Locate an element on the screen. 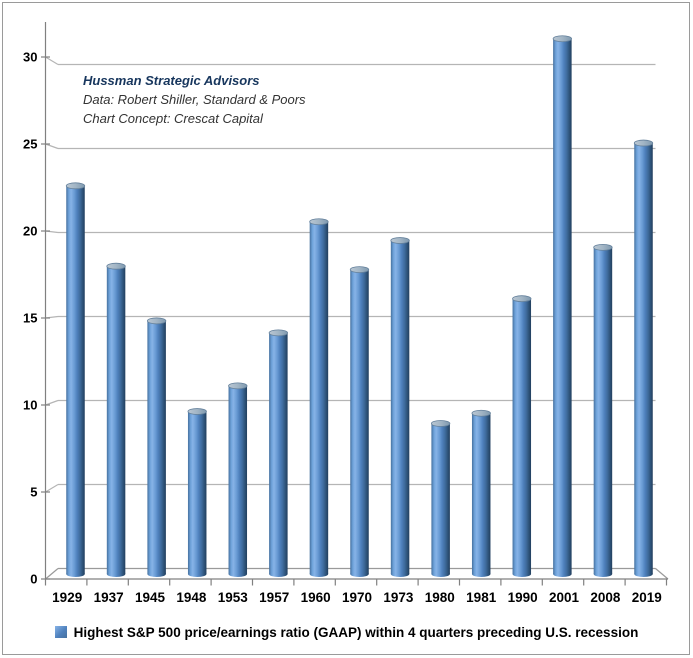 The width and height of the screenshot is (693, 658). bar-top-cap-1953 is located at coordinates (238, 386).